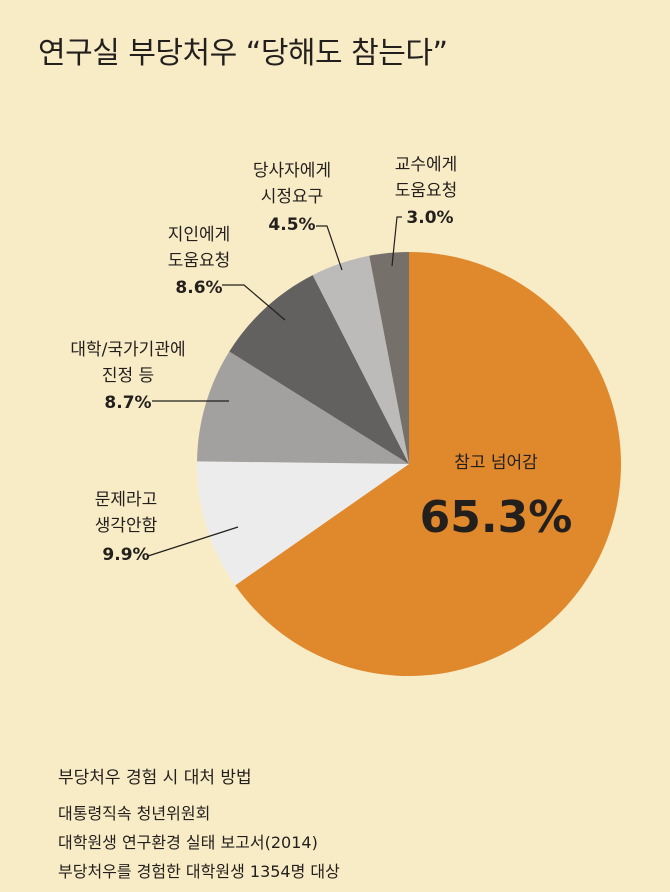 This screenshot has height=892, width=670. I want to click on slice-value-label: 65.3%, so click(496, 517).